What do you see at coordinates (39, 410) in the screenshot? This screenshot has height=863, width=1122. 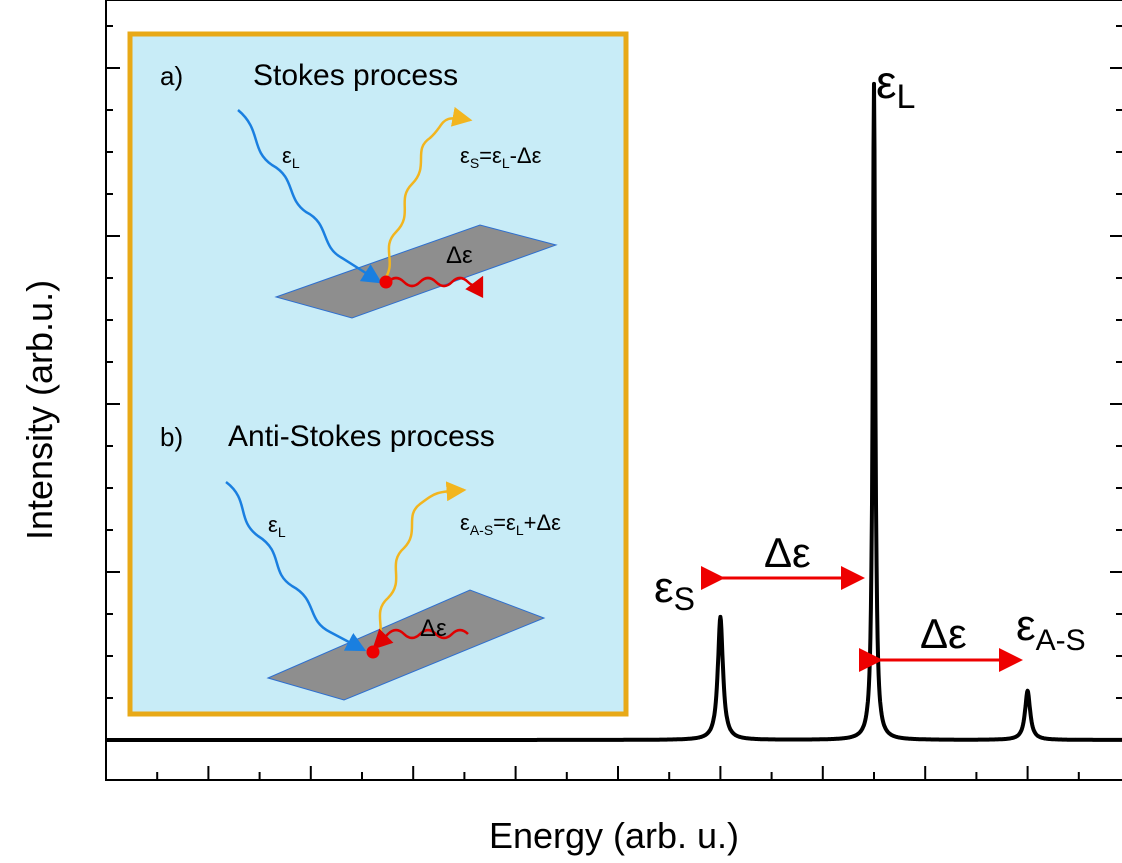 I see `y-axis-label: Intensity (arb.u.)` at bounding box center [39, 410].